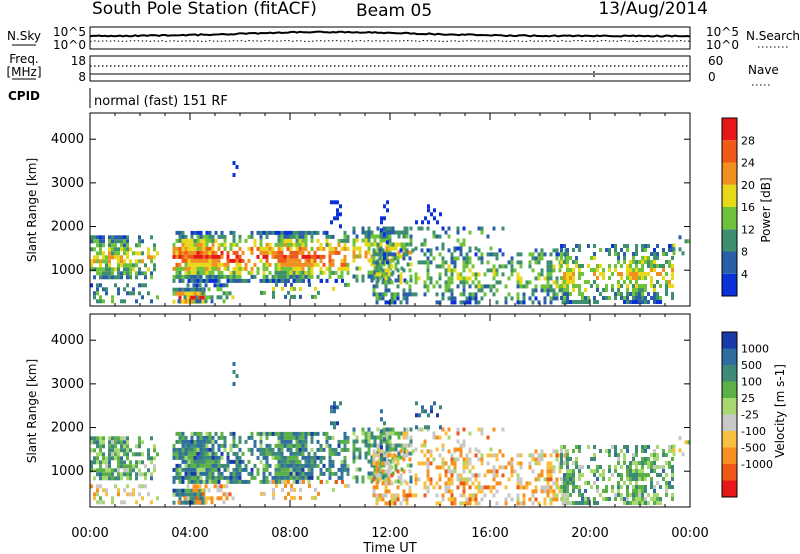 This screenshot has height=554, width=800. Describe the element at coordinates (67, 428) in the screenshot. I see `y-tick-label: 2000` at that location.